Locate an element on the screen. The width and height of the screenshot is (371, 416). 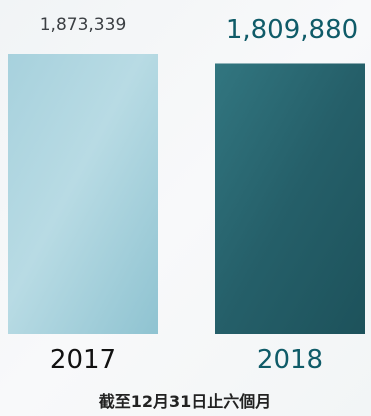
category-label-2017: 2017 is located at coordinates (83, 360).